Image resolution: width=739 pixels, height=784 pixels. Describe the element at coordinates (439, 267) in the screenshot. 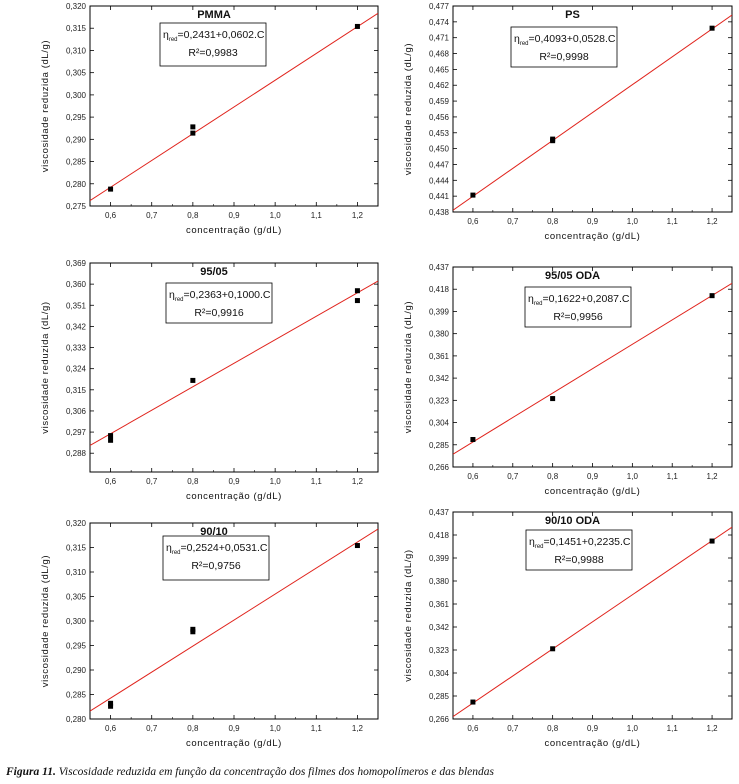

I see `y-tick-label: 0,437` at that location.